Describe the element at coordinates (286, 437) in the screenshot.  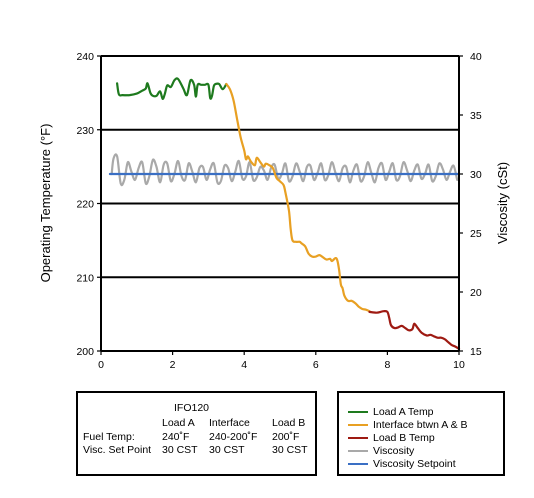
I see `info-row1-load-b: 200˚F` at that location.